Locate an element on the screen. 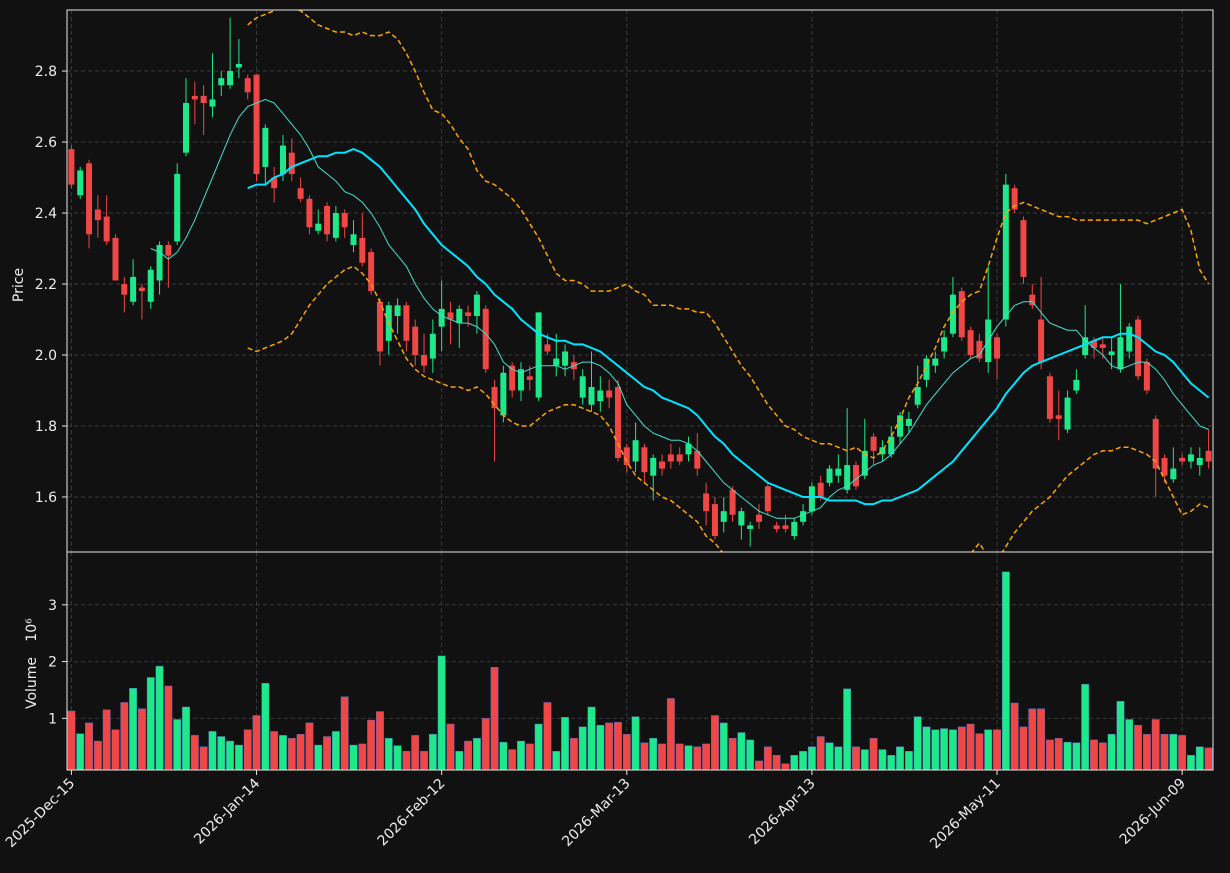 This screenshot has height=873, width=1230. y-tick-label: 2.8 is located at coordinates (46, 72).